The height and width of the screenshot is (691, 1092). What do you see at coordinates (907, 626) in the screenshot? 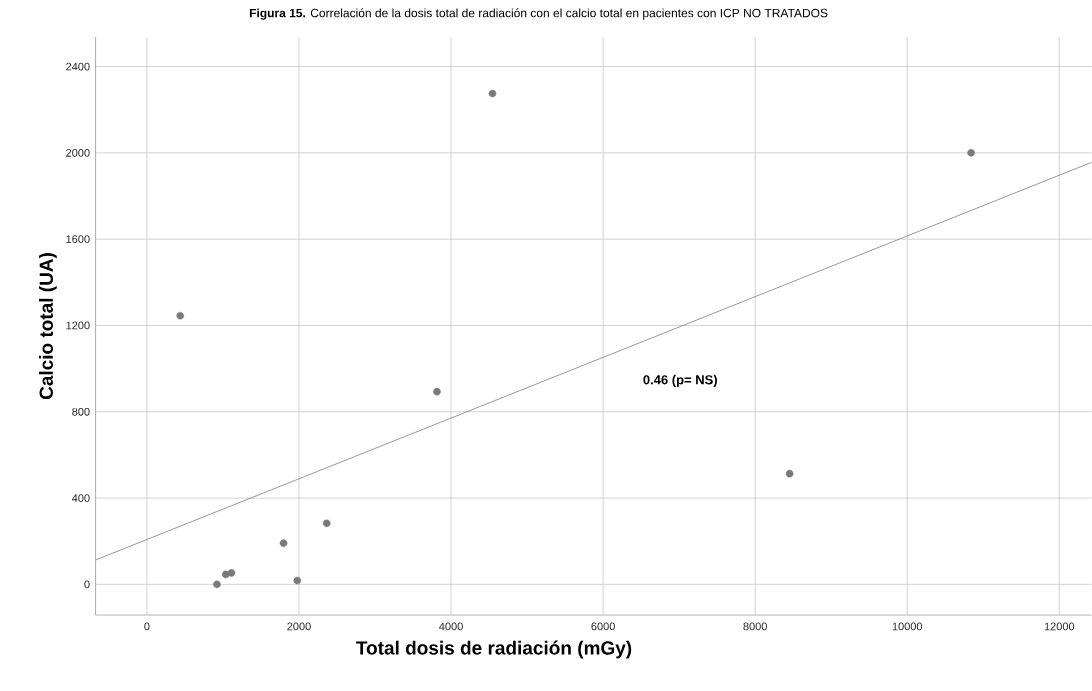
I see `x-tick-label: 10000` at bounding box center [907, 626].